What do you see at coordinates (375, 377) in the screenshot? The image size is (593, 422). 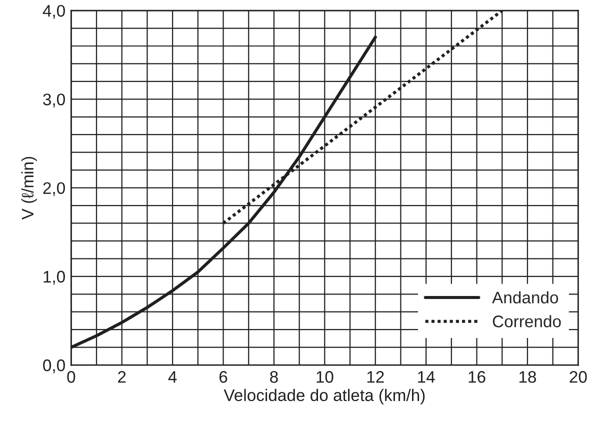 I see `x-tick-label: 12` at bounding box center [375, 377].